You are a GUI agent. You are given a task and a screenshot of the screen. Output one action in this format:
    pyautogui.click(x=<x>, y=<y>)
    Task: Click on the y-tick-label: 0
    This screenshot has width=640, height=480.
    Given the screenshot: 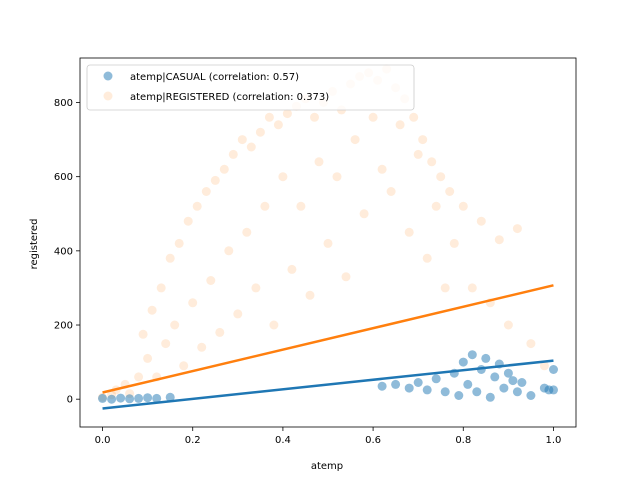 What is the action you would take?
    pyautogui.click(x=70, y=400)
    